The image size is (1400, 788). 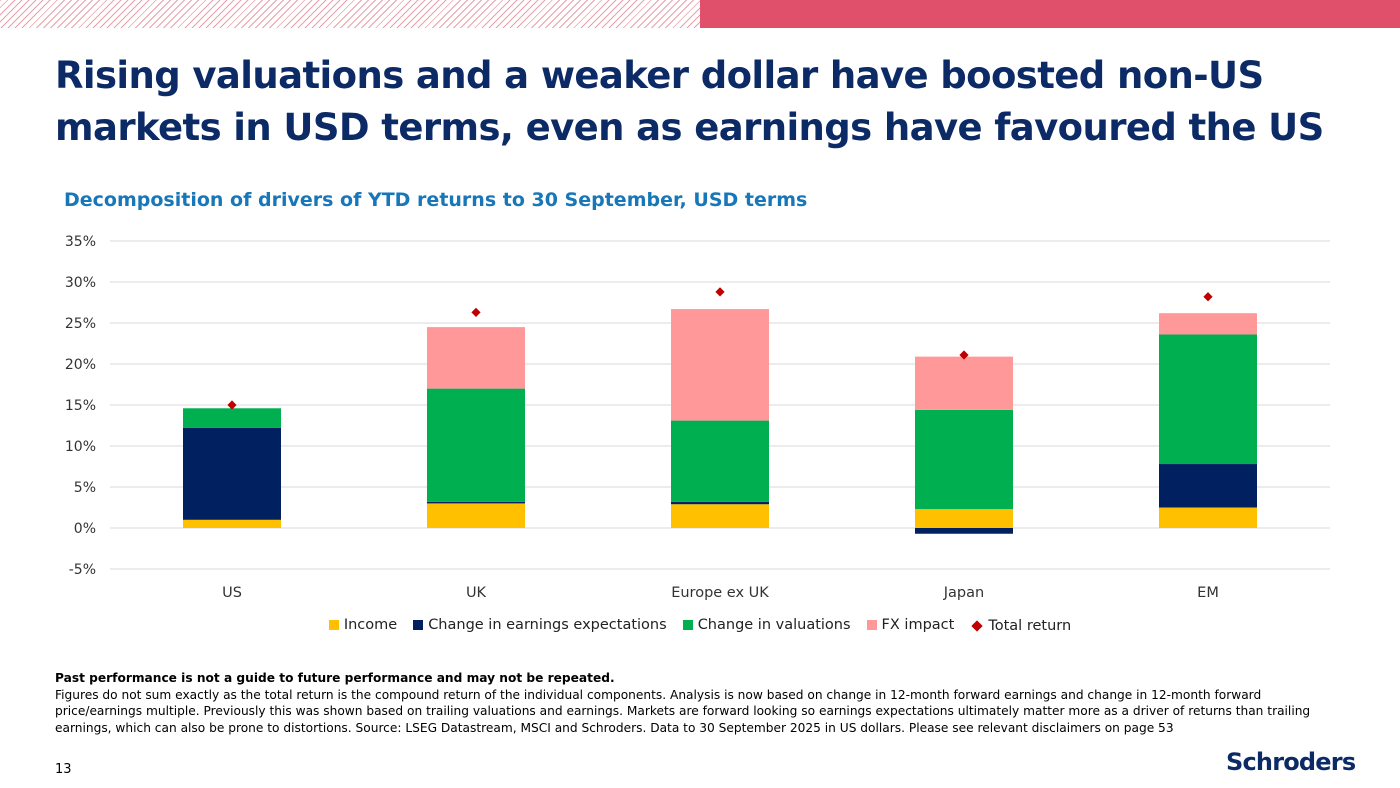 I want to click on legend-item: Total return, so click(x=1020, y=626).